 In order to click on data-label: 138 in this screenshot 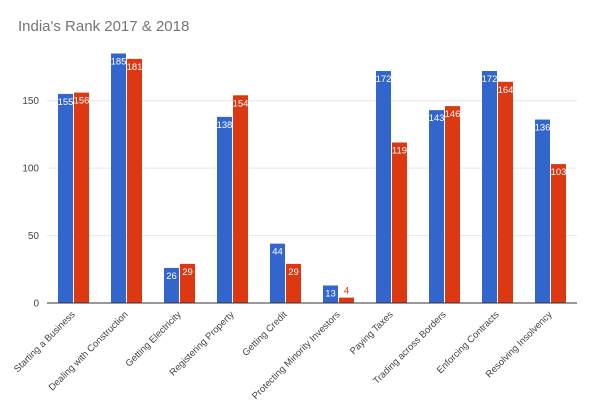, I will do `click(225, 125)`.